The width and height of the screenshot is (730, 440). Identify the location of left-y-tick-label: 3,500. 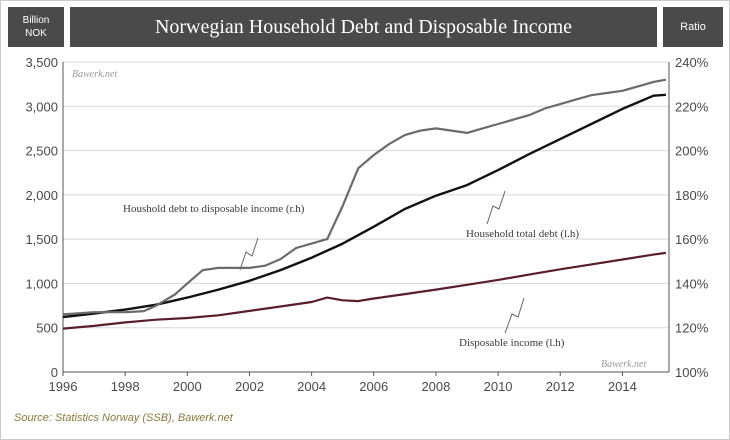
(41, 62).